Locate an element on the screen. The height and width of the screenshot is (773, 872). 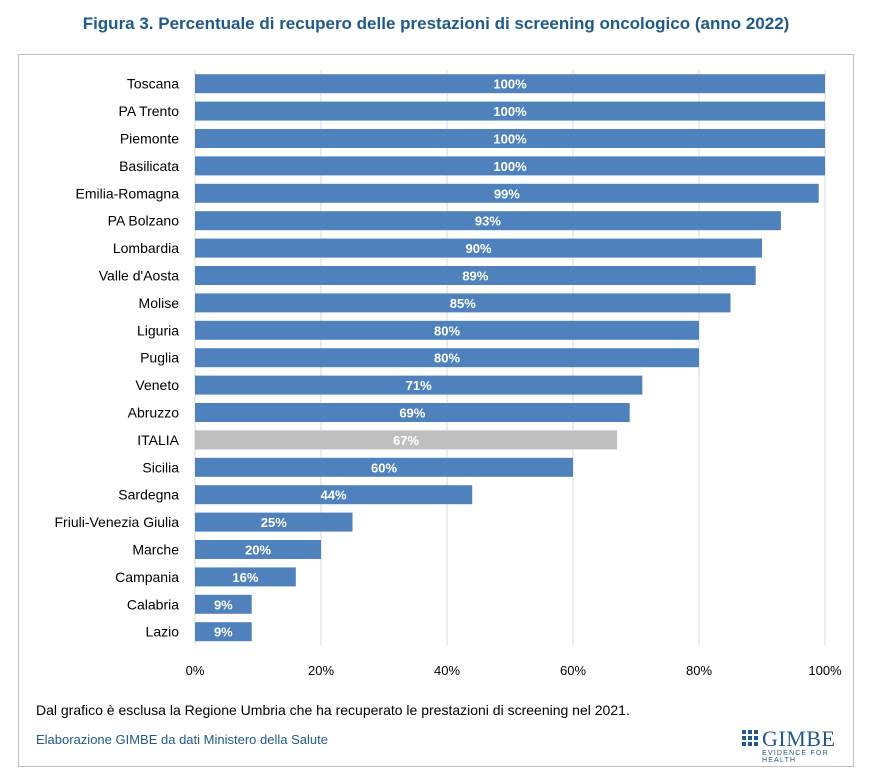
category-label: Calabria is located at coordinates (153, 604).